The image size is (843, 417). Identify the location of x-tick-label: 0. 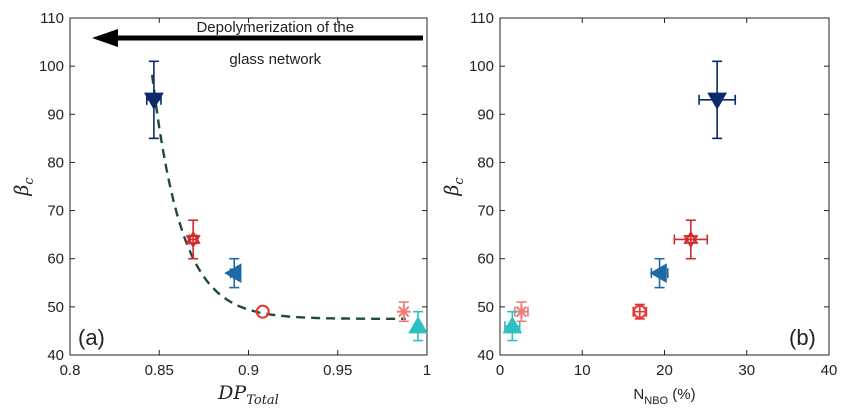
(500, 370).